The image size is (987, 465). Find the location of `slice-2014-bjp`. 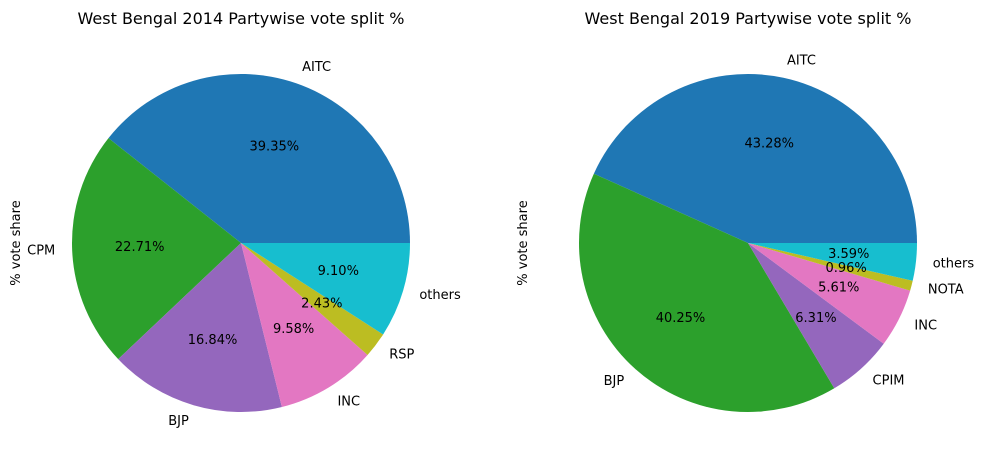

slice-2014-bjp is located at coordinates (200, 327).